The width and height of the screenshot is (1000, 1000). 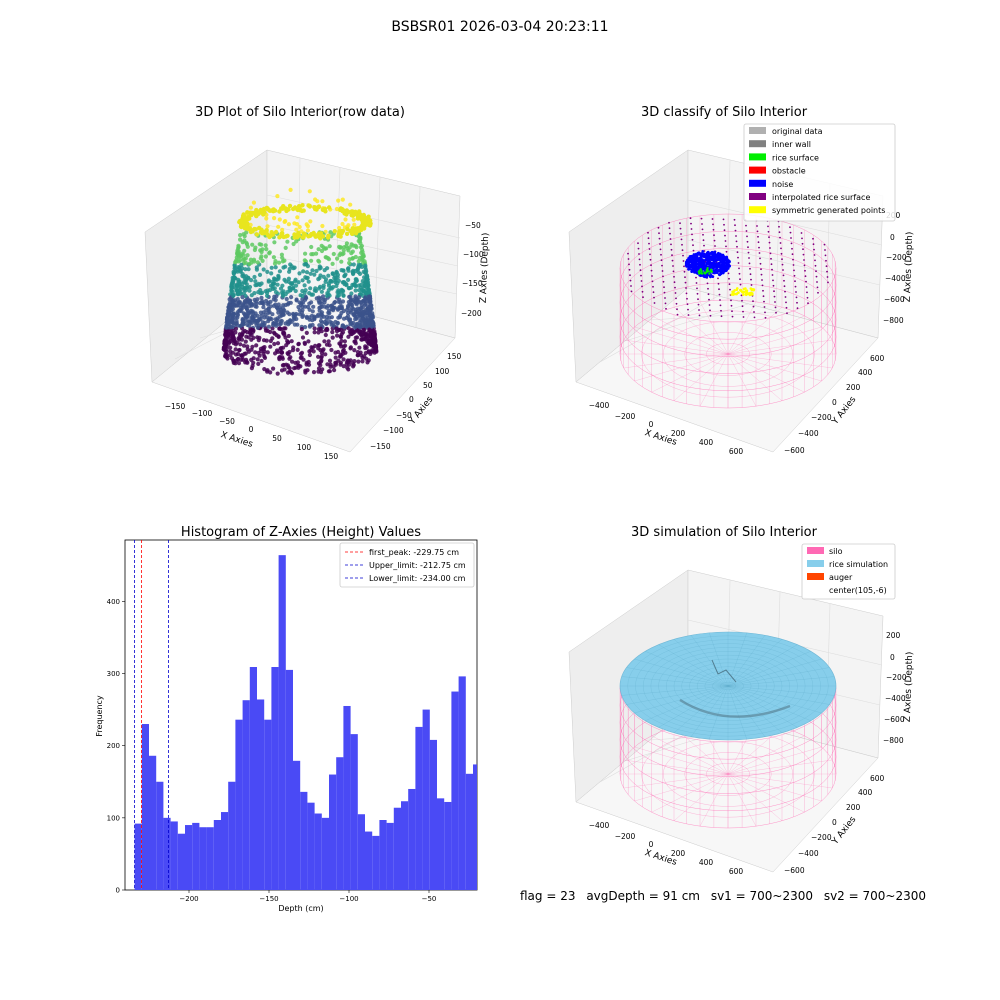 What do you see at coordinates (699, 273) in the screenshot?
I see `rice-surface-point` at bounding box center [699, 273].